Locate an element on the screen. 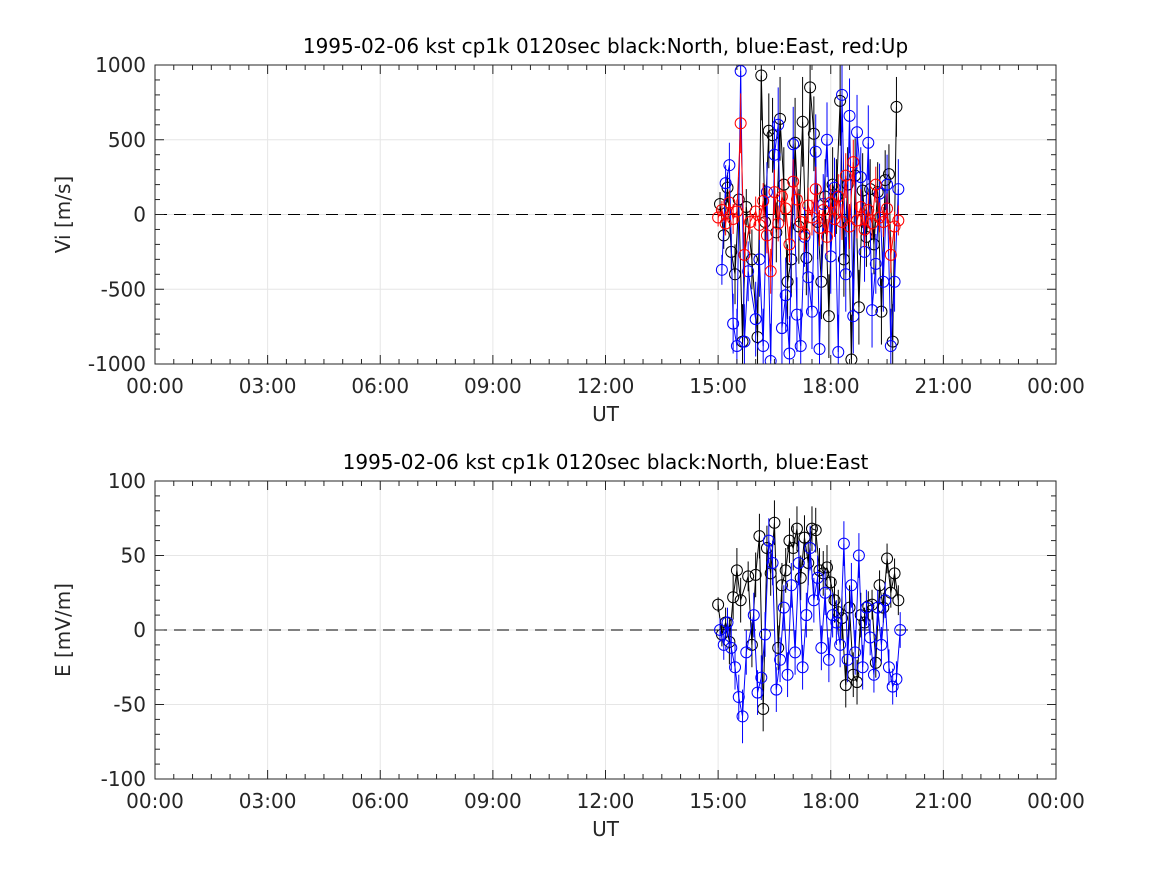 This screenshot has width=1167, height=875. x-tick-label: 09:00 is located at coordinates (493, 801).